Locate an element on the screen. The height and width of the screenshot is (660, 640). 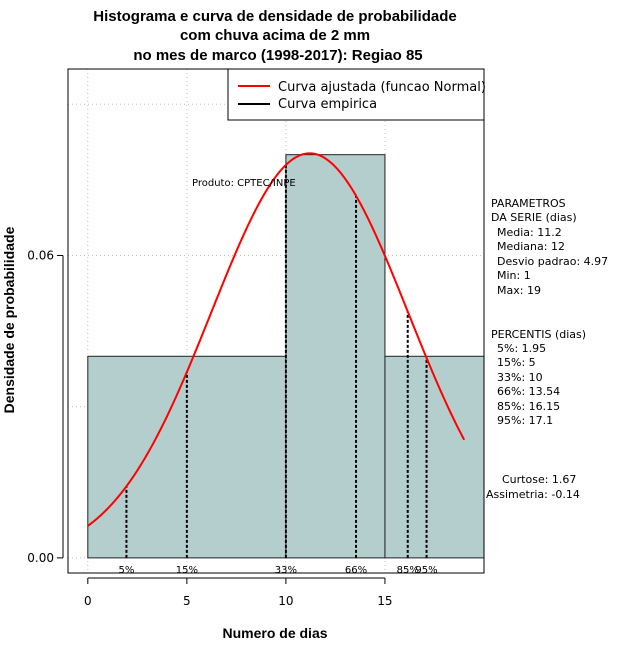
y-tick-label: 0.00 is located at coordinates (40, 558).